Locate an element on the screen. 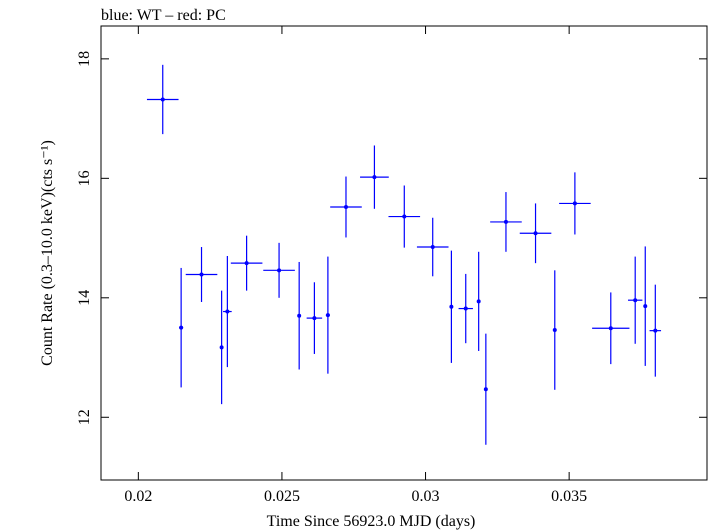 This screenshot has height=532, width=709. y-axis-label: Count Rate (0.3–10.0 keV)(cts s⁻¹) is located at coordinates (47, 253).